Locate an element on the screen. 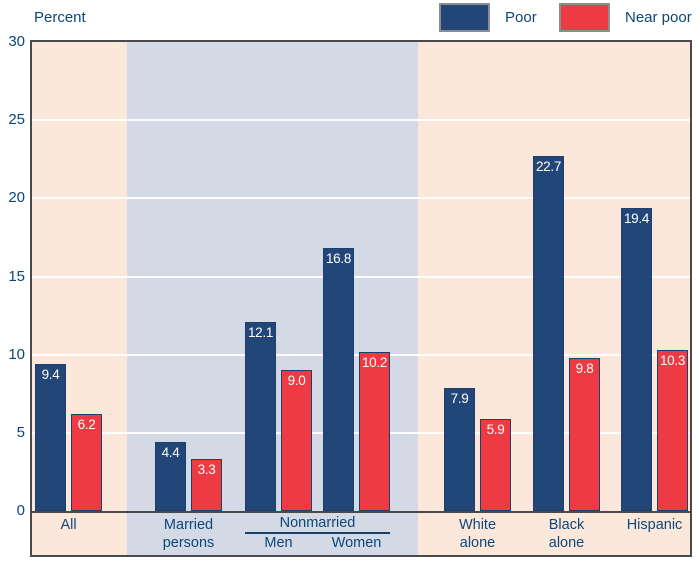  category-label-black-alone: Black alone is located at coordinates (567, 534).